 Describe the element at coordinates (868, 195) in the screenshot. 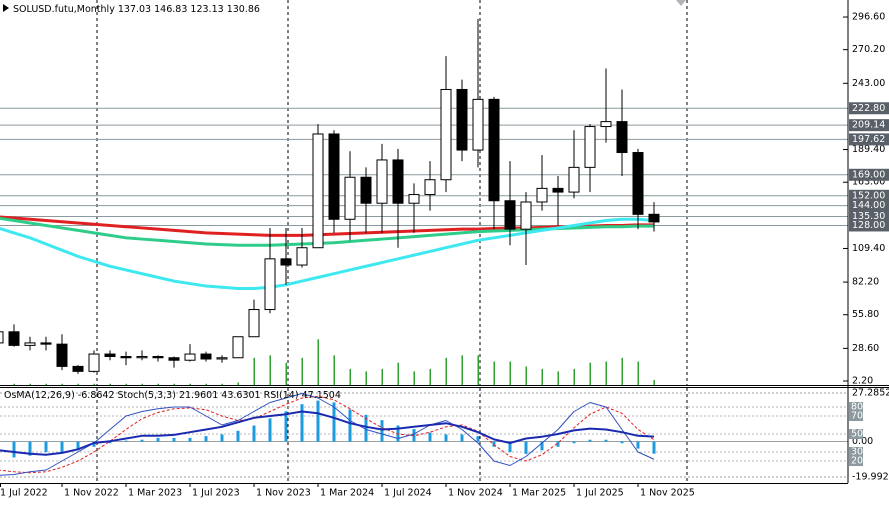

I see `level-label: 152.00` at that location.